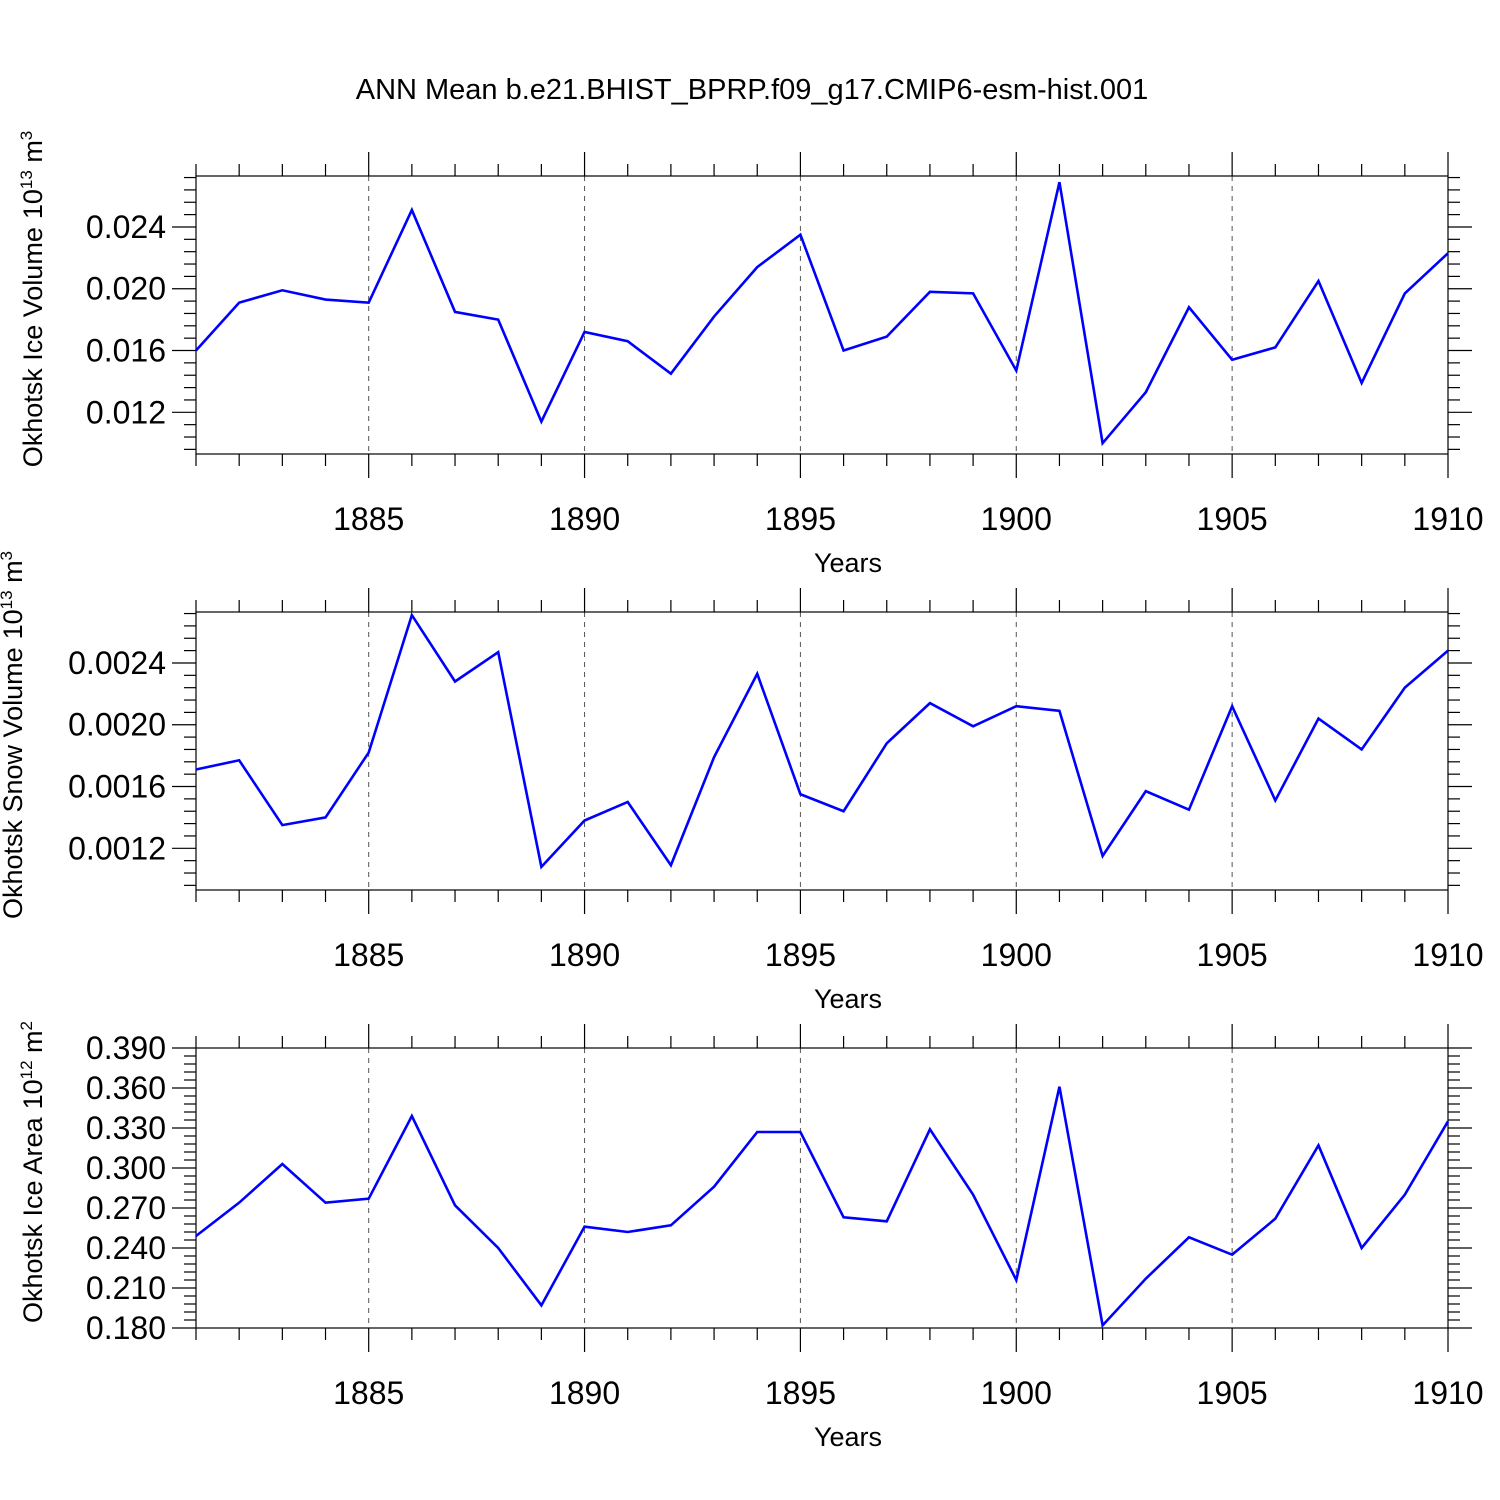 The image size is (1500, 1500). I want to click on y-axis-label: Okhotsk Ice Area 1012 m2, so click(32, 1172).